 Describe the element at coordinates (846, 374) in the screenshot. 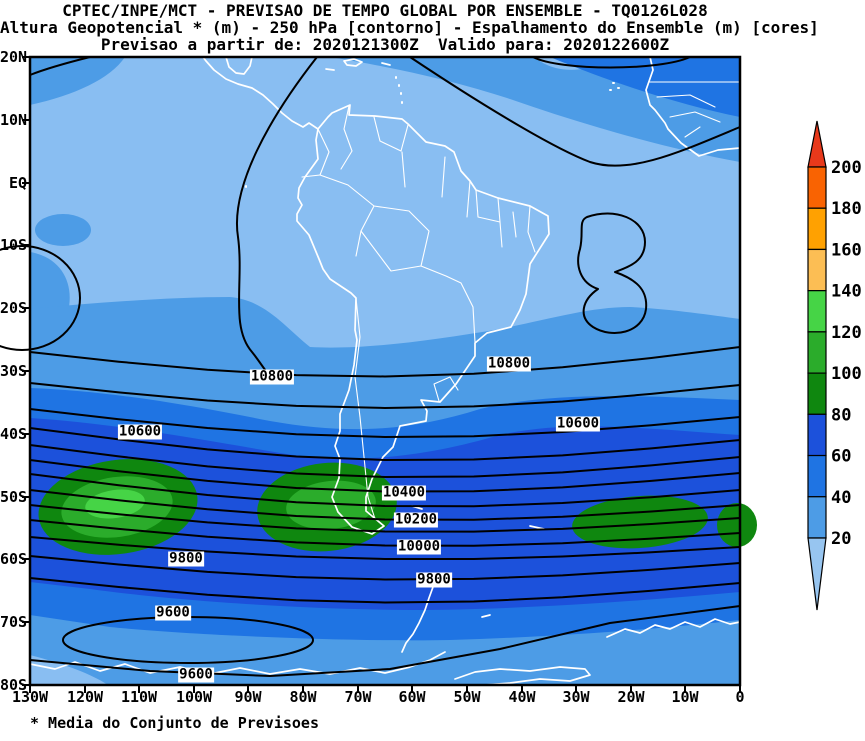

I see `colorbar-tick-label: 100` at that location.